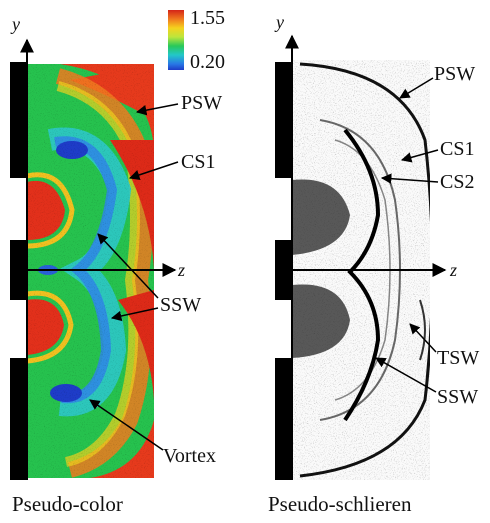  Describe the element at coordinates (180, 305) in the screenshot. I see `left-label-ssw: SSW` at that location.